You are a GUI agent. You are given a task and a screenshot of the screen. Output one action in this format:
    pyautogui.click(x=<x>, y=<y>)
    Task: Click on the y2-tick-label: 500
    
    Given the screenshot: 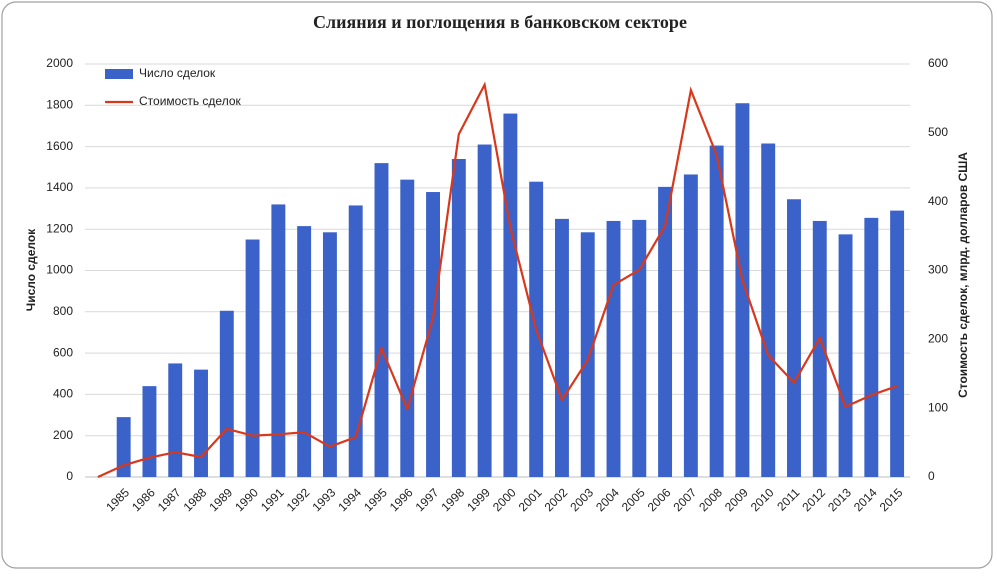 What is the action you would take?
    pyautogui.click(x=938, y=132)
    